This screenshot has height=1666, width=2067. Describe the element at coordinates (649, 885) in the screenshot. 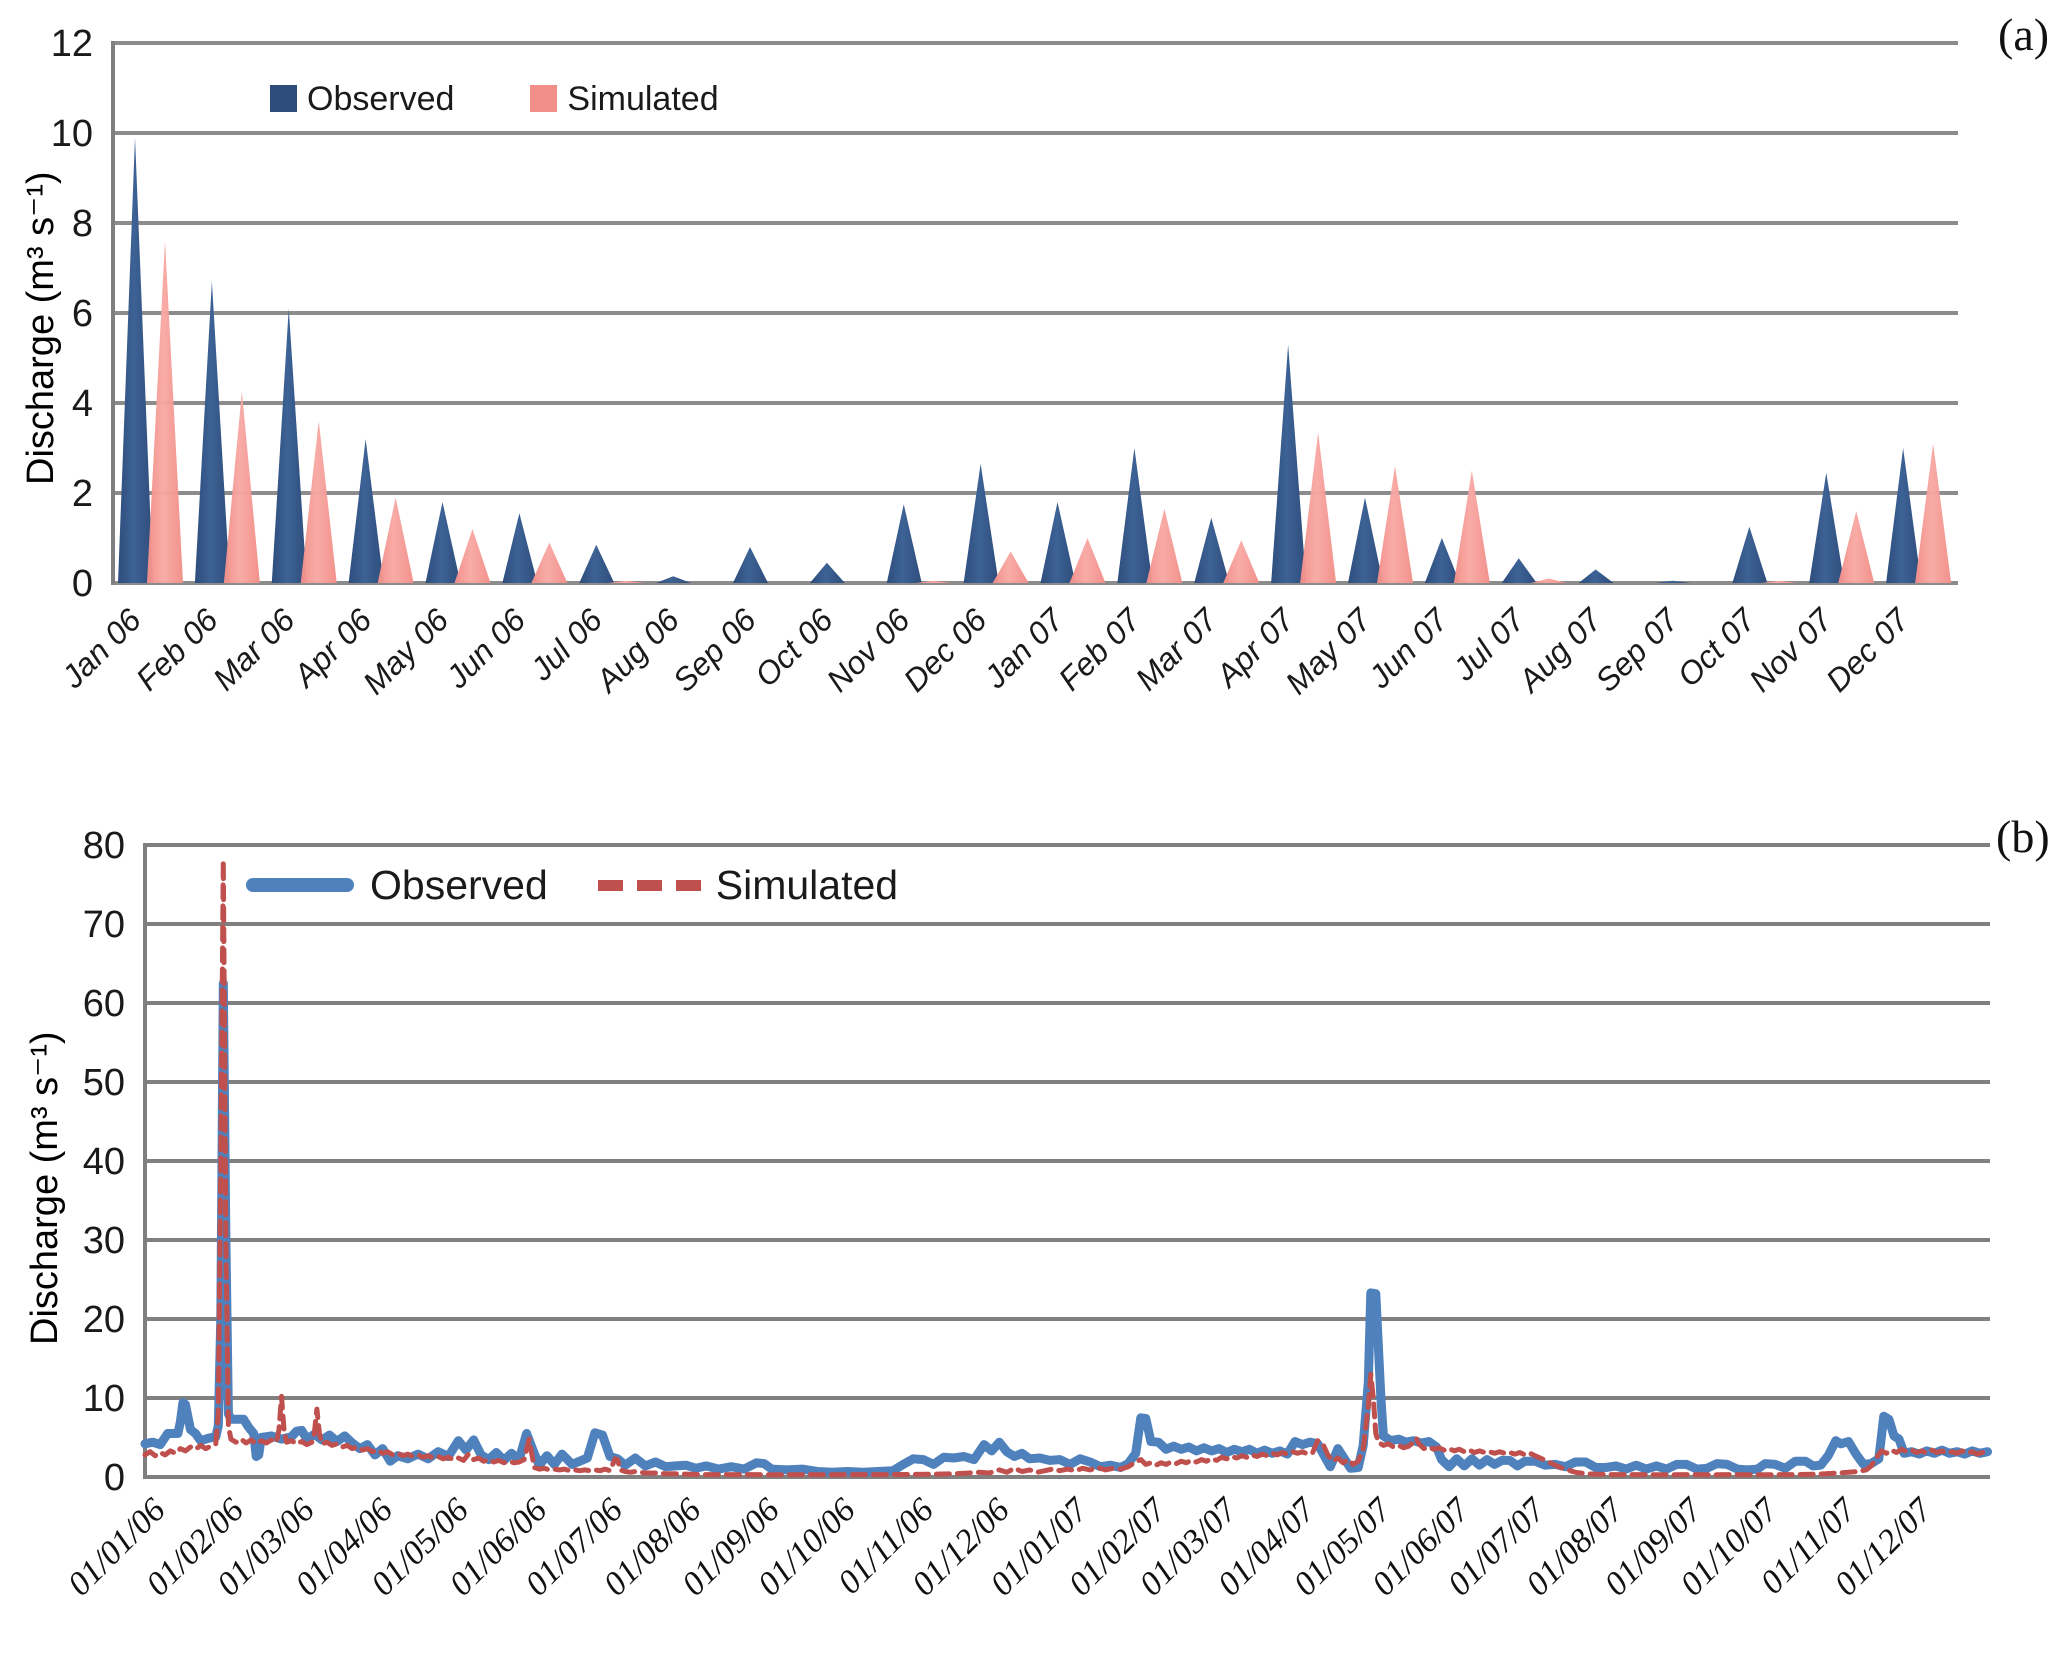

I see `simulated-dashed-line-icon` at that location.